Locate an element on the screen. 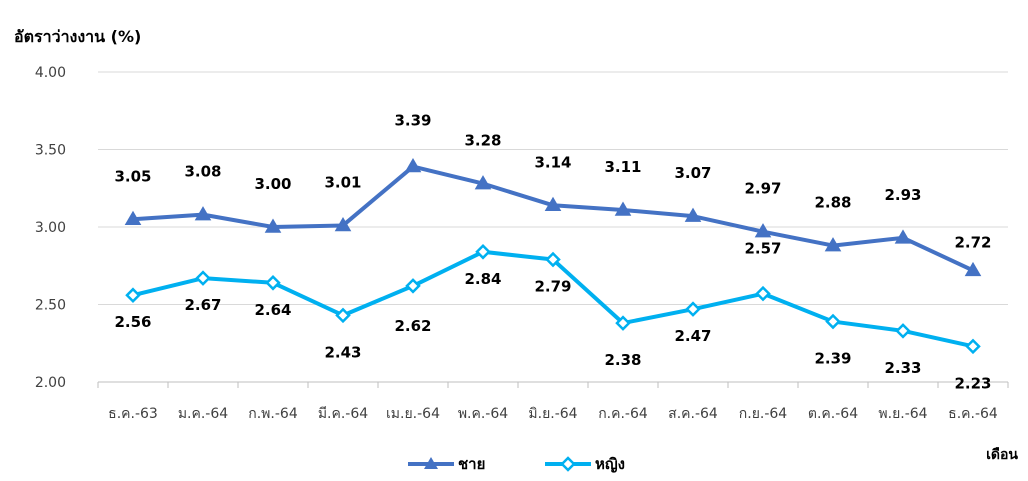 The image size is (1028, 481). data-label: 2.43 is located at coordinates (342, 352).